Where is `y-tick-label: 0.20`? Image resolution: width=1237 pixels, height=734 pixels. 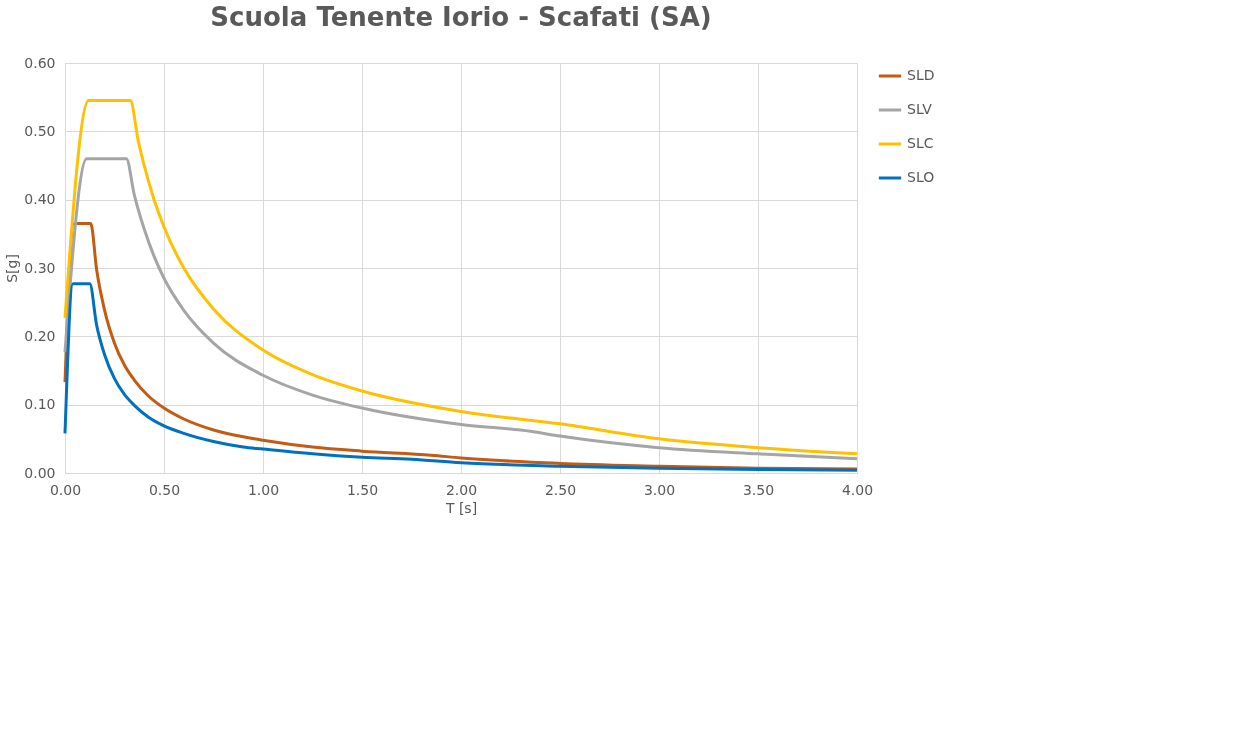
y-tick-label: 0.20 is located at coordinates (40, 335).